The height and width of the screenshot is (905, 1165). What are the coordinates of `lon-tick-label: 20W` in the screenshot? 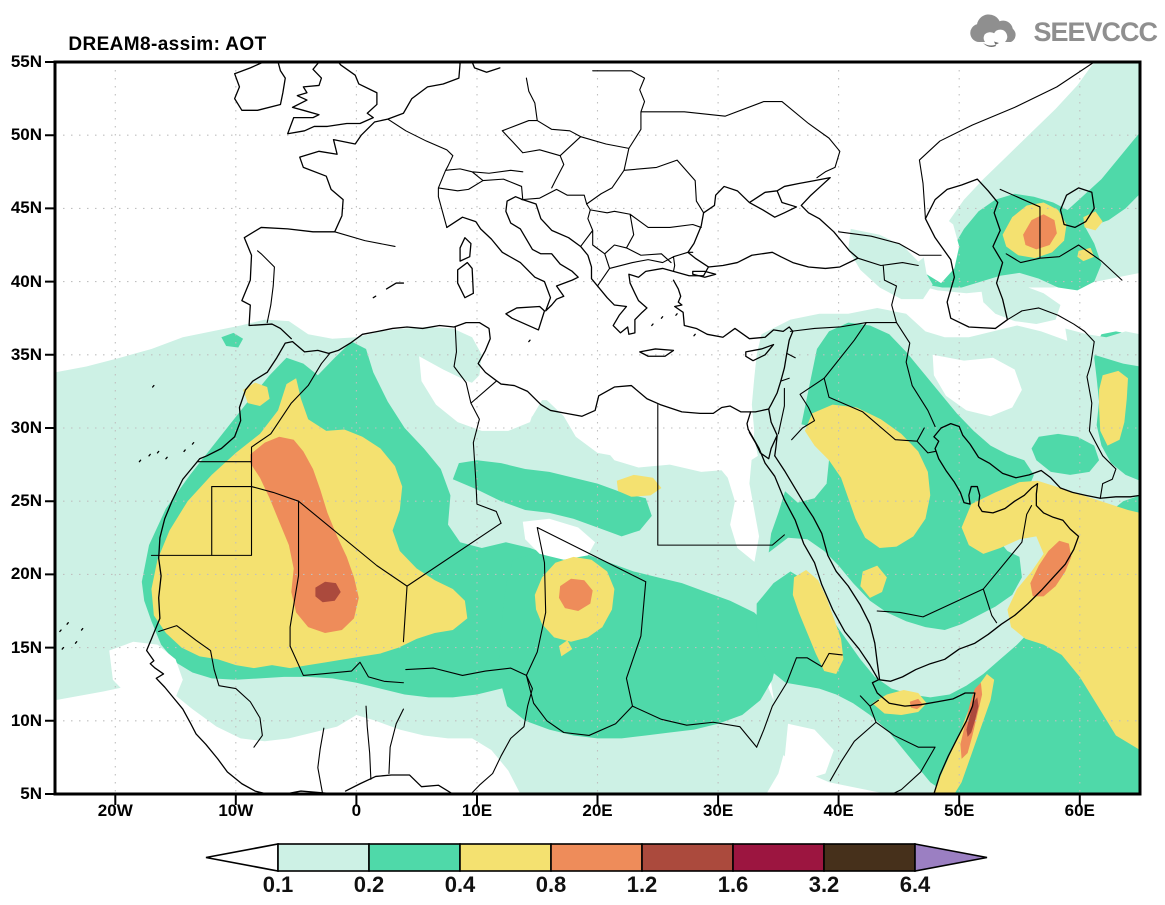 It's located at (115, 810).